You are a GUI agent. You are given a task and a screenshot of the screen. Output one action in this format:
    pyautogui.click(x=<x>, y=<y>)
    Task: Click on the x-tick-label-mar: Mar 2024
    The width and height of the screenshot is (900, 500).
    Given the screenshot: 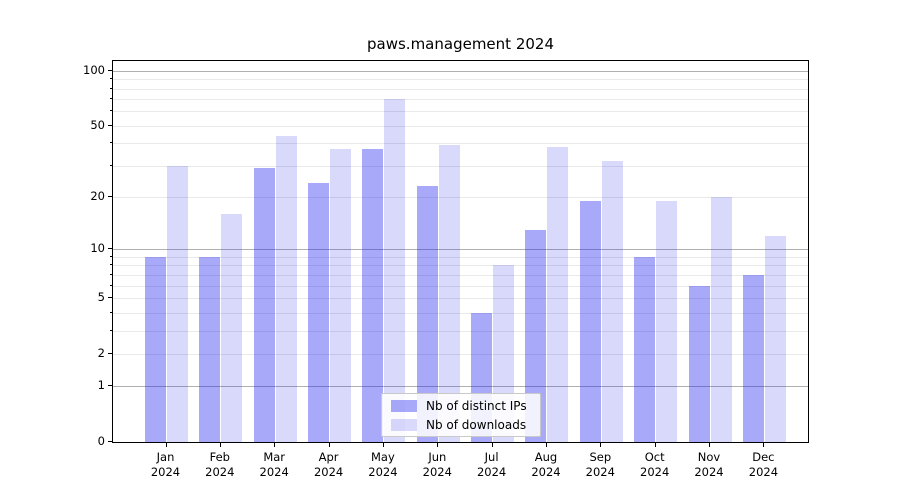 What is the action you would take?
    pyautogui.click(x=274, y=465)
    